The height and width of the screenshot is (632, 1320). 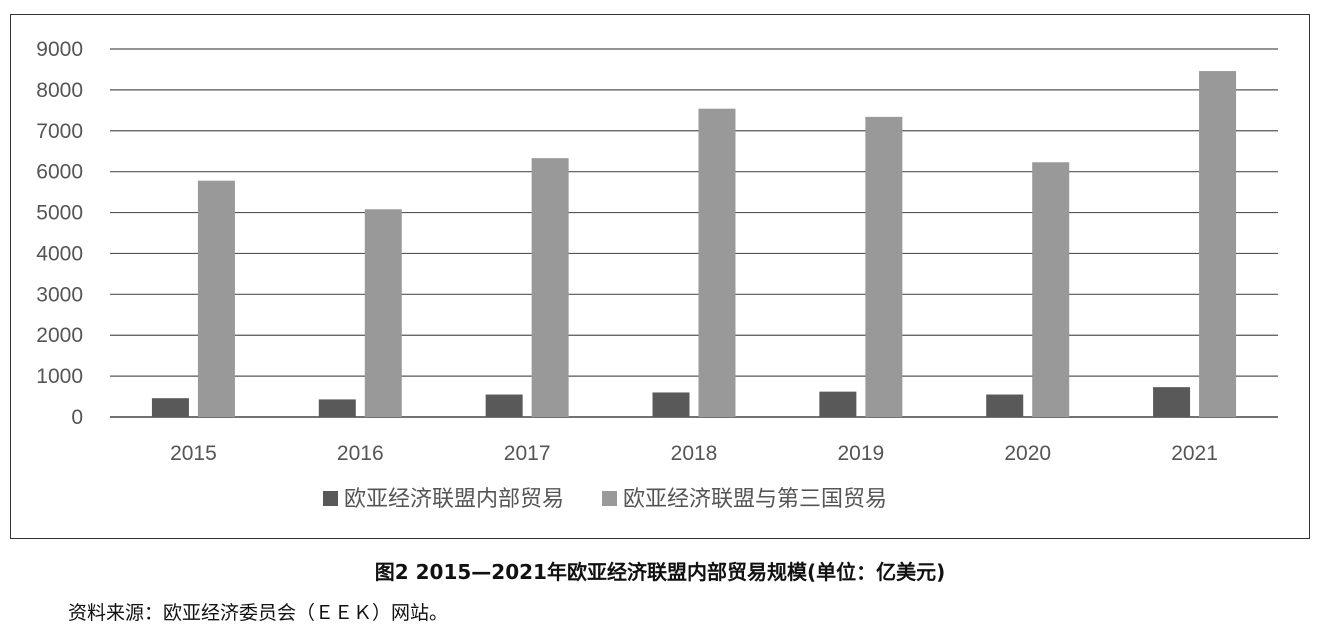 What do you see at coordinates (77, 417) in the screenshot?
I see `y-tick-label-0: 0` at bounding box center [77, 417].